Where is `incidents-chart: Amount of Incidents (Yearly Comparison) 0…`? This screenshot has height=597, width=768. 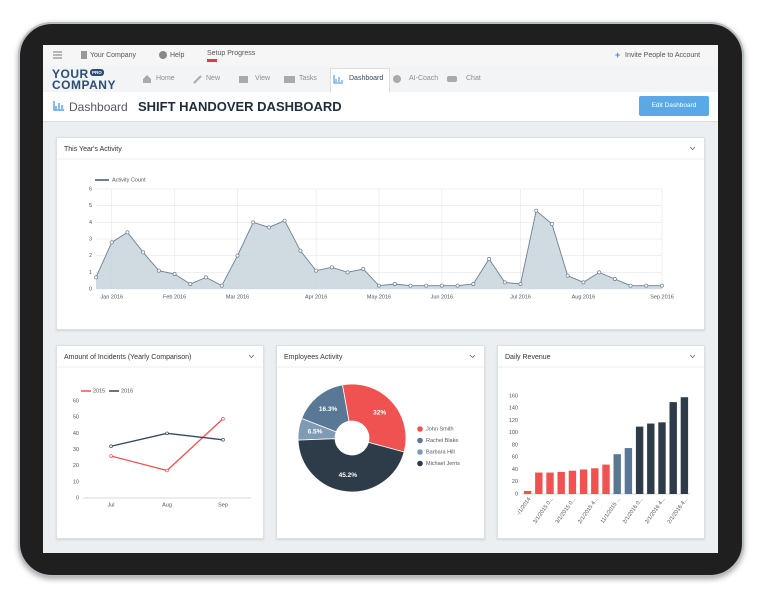
incidents-chart: Amount of Incidents (Yearly Comparison) 0… is located at coordinates (160, 431).